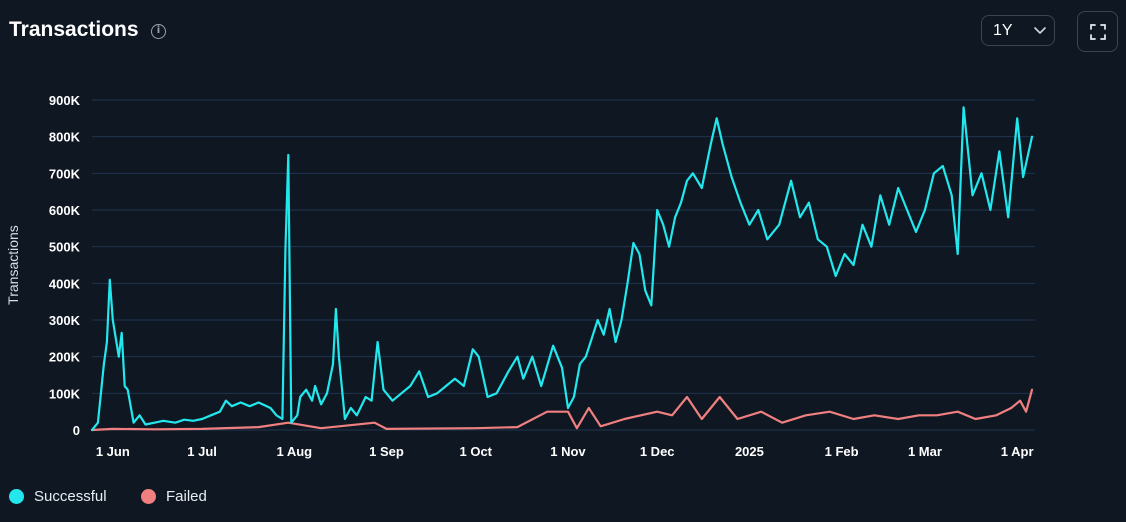 The height and width of the screenshot is (522, 1126). I want to click on x-tick-label: 1 Sep, so click(386, 451).